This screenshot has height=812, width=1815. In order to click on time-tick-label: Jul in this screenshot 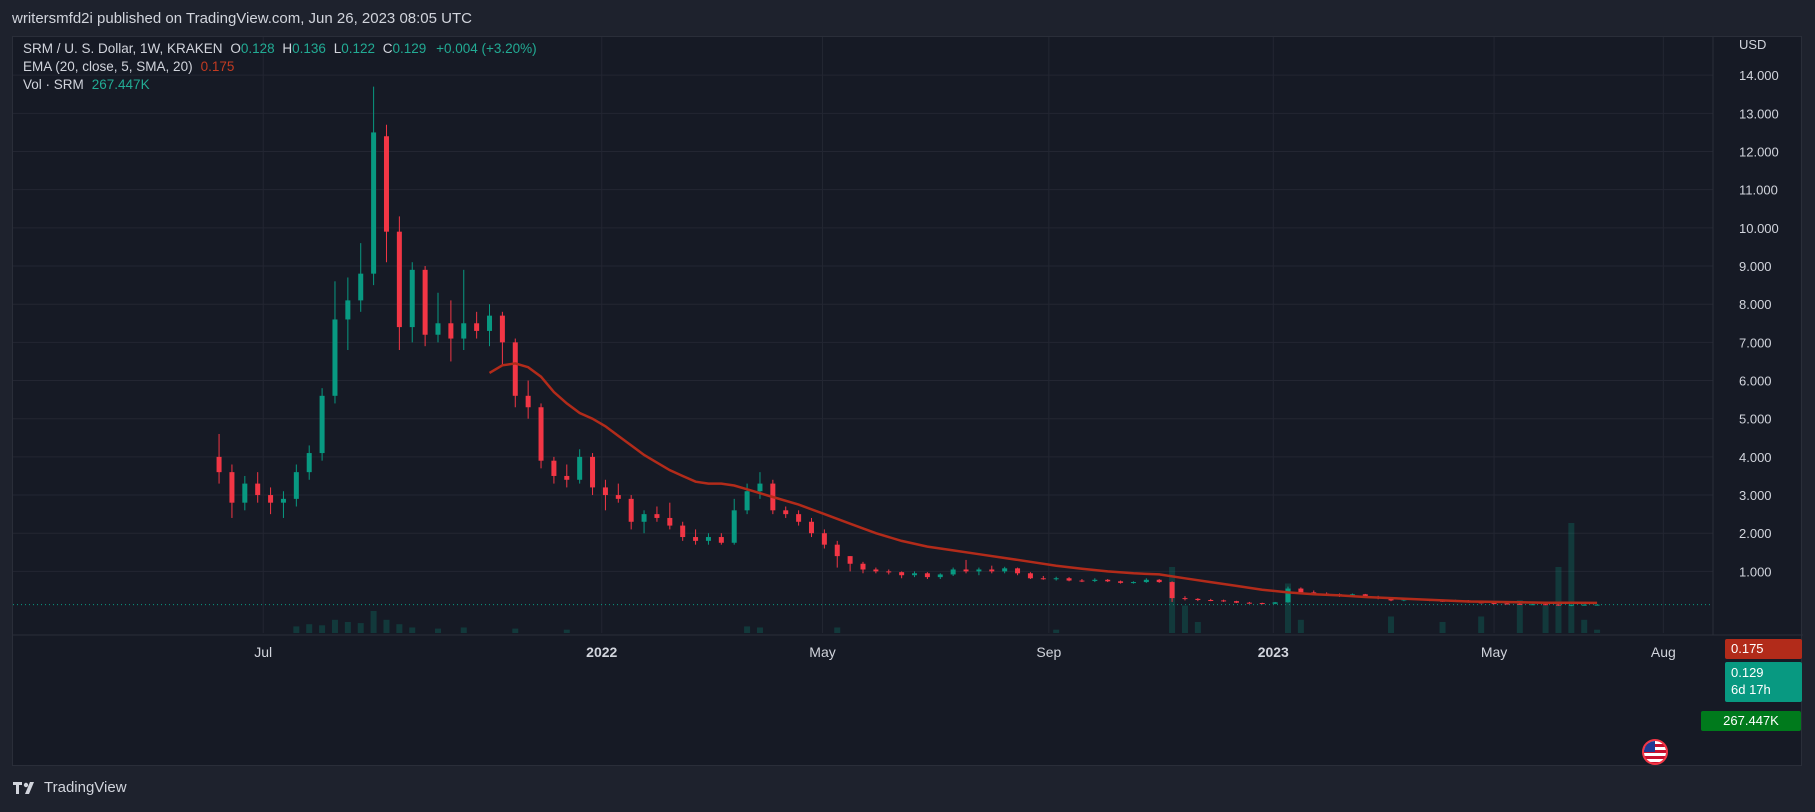, I will do `click(263, 652)`.